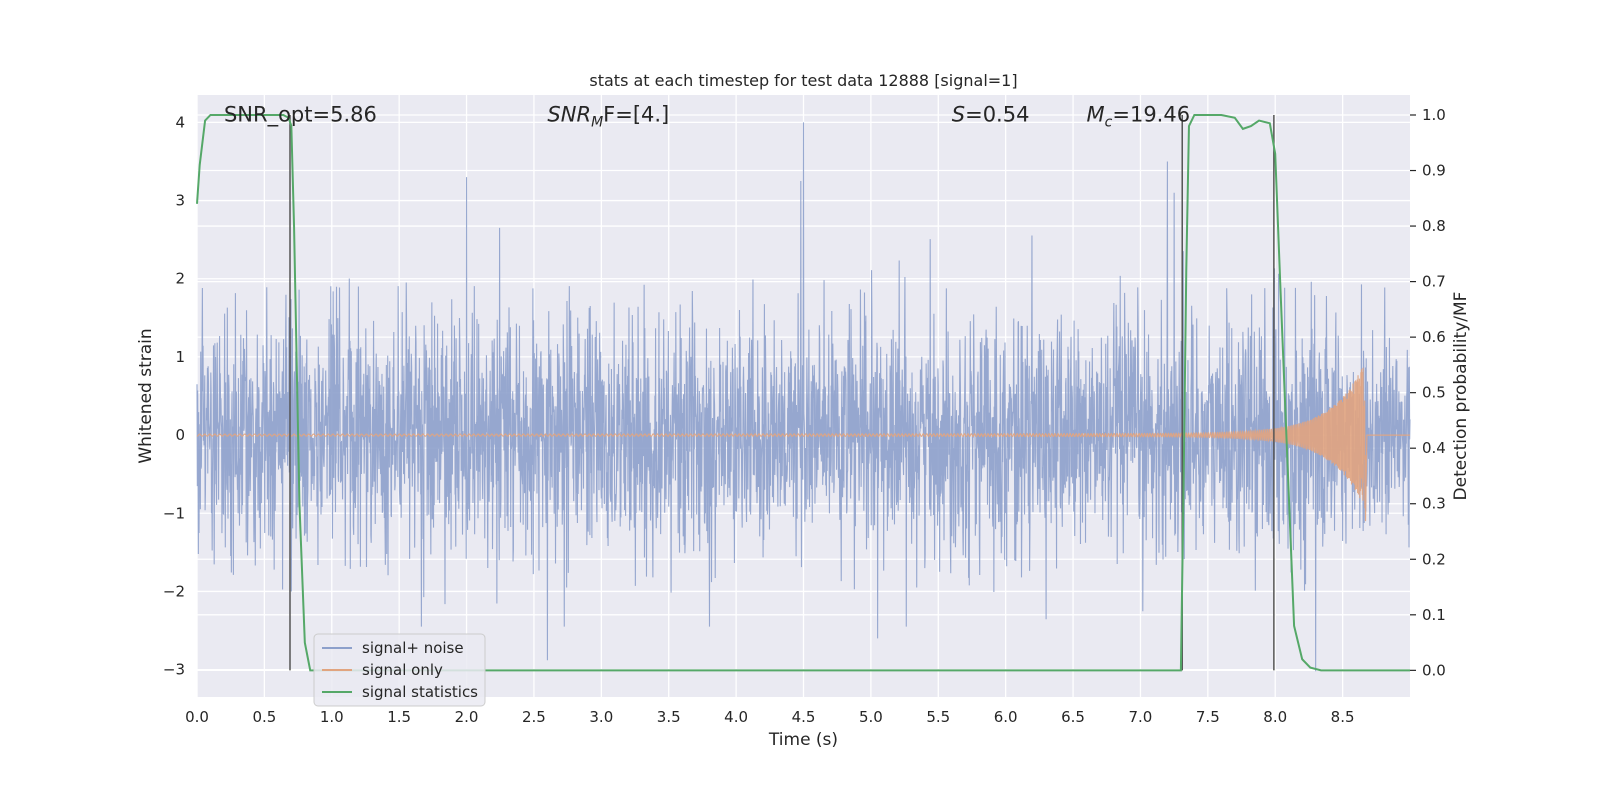 This screenshot has height=800, width=1600. Describe the element at coordinates (1434, 171) in the screenshot. I see `y-right-tick-label: 0.9` at that location.